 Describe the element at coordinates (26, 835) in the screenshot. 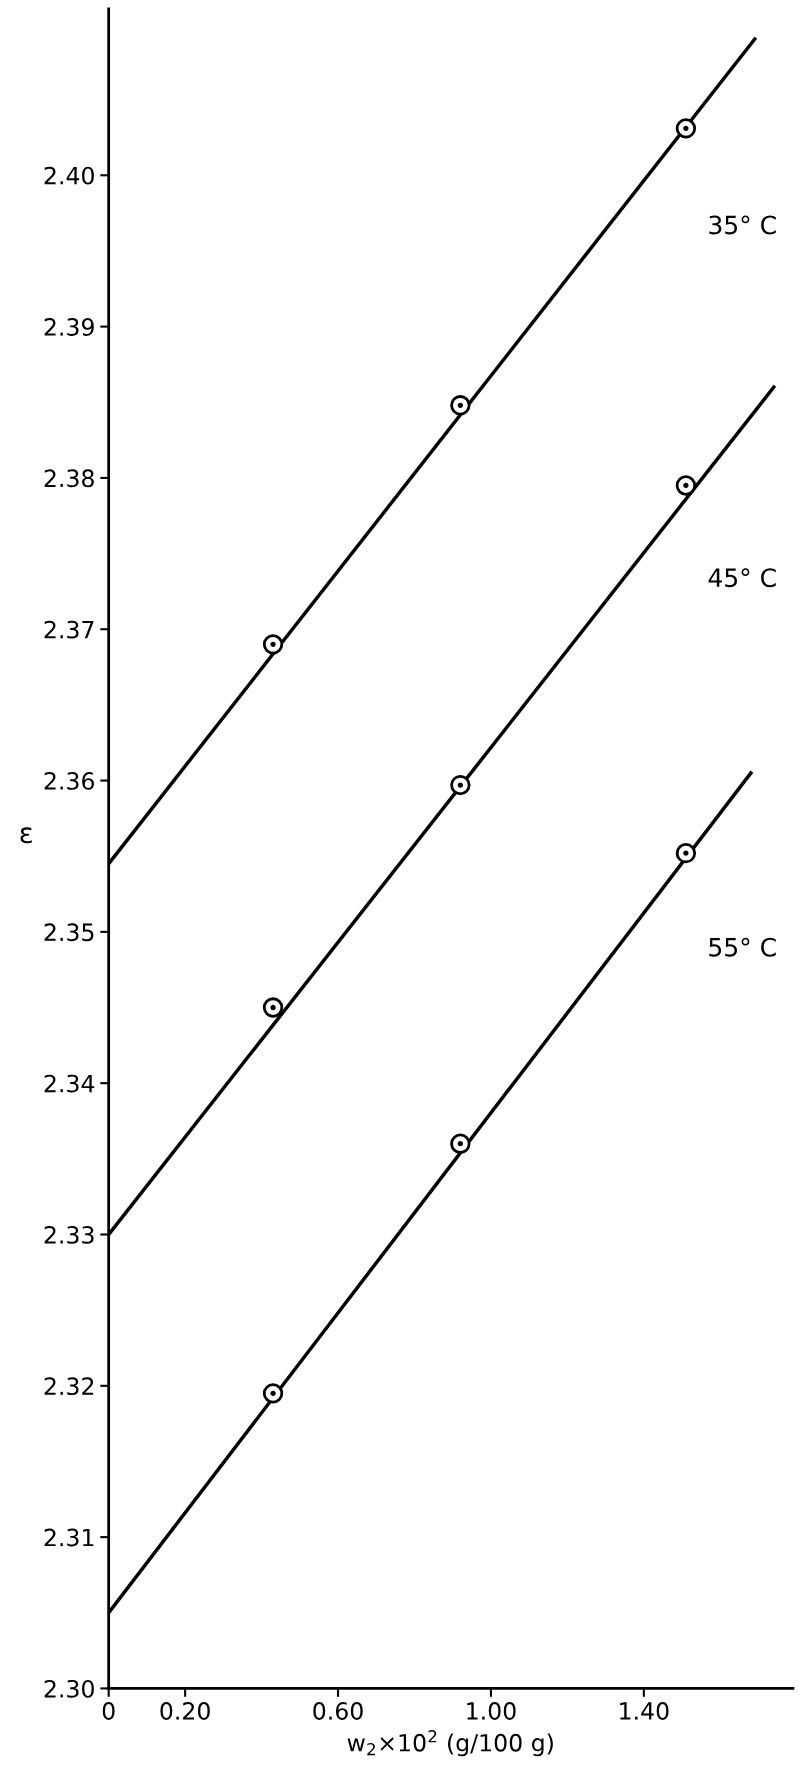

I see `y-axis-title: ε` at that location.